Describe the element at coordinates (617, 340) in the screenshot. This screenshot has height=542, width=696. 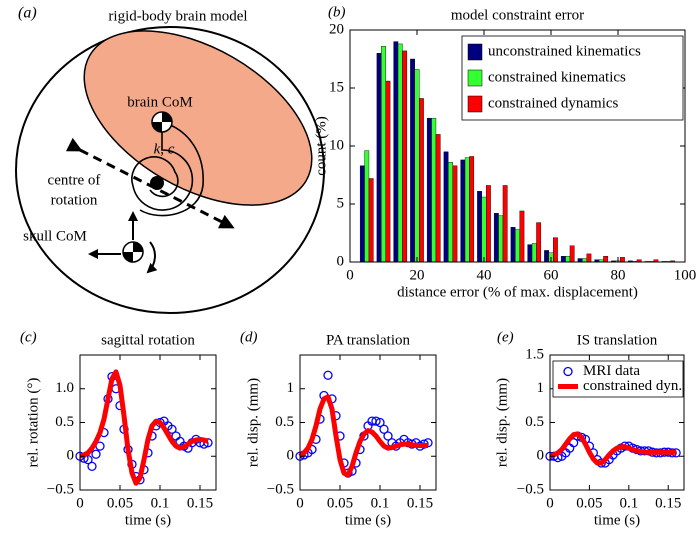
I see `chart-title: IS translation` at that location.